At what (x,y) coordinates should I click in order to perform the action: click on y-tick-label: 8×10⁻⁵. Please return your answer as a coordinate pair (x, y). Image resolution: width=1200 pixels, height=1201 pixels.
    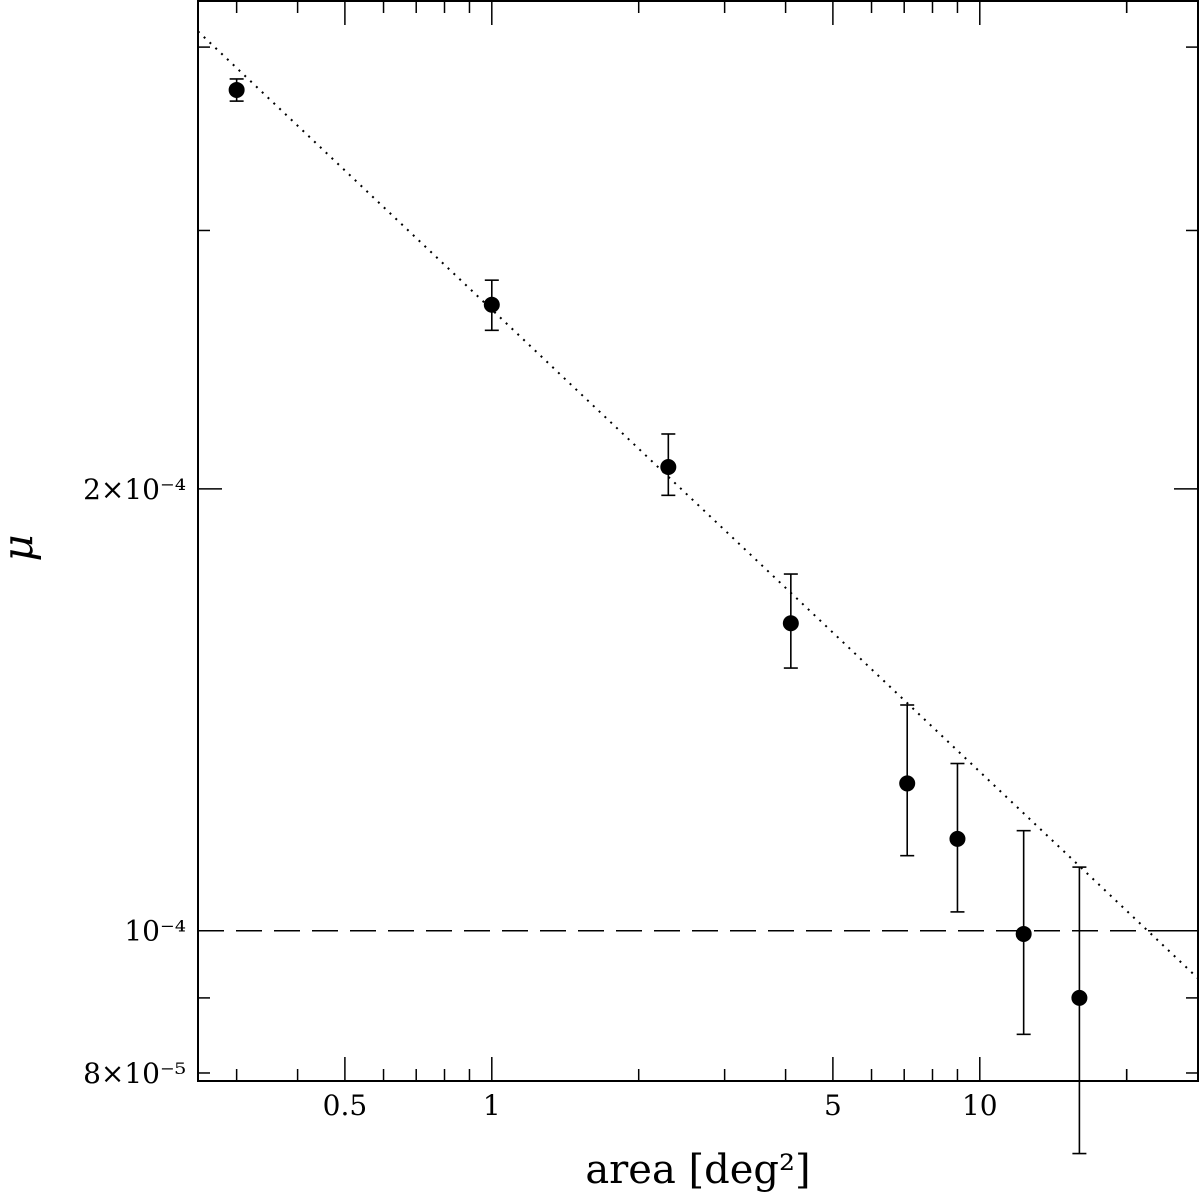
    Looking at the image, I should click on (134, 1073).